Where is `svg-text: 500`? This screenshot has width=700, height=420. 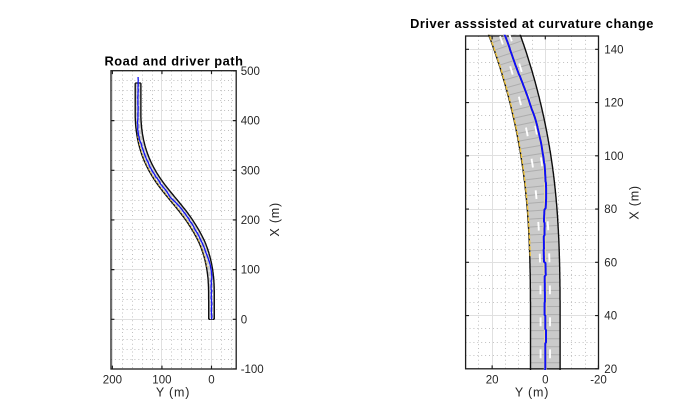 svg-text: 500 is located at coordinates (250, 72).